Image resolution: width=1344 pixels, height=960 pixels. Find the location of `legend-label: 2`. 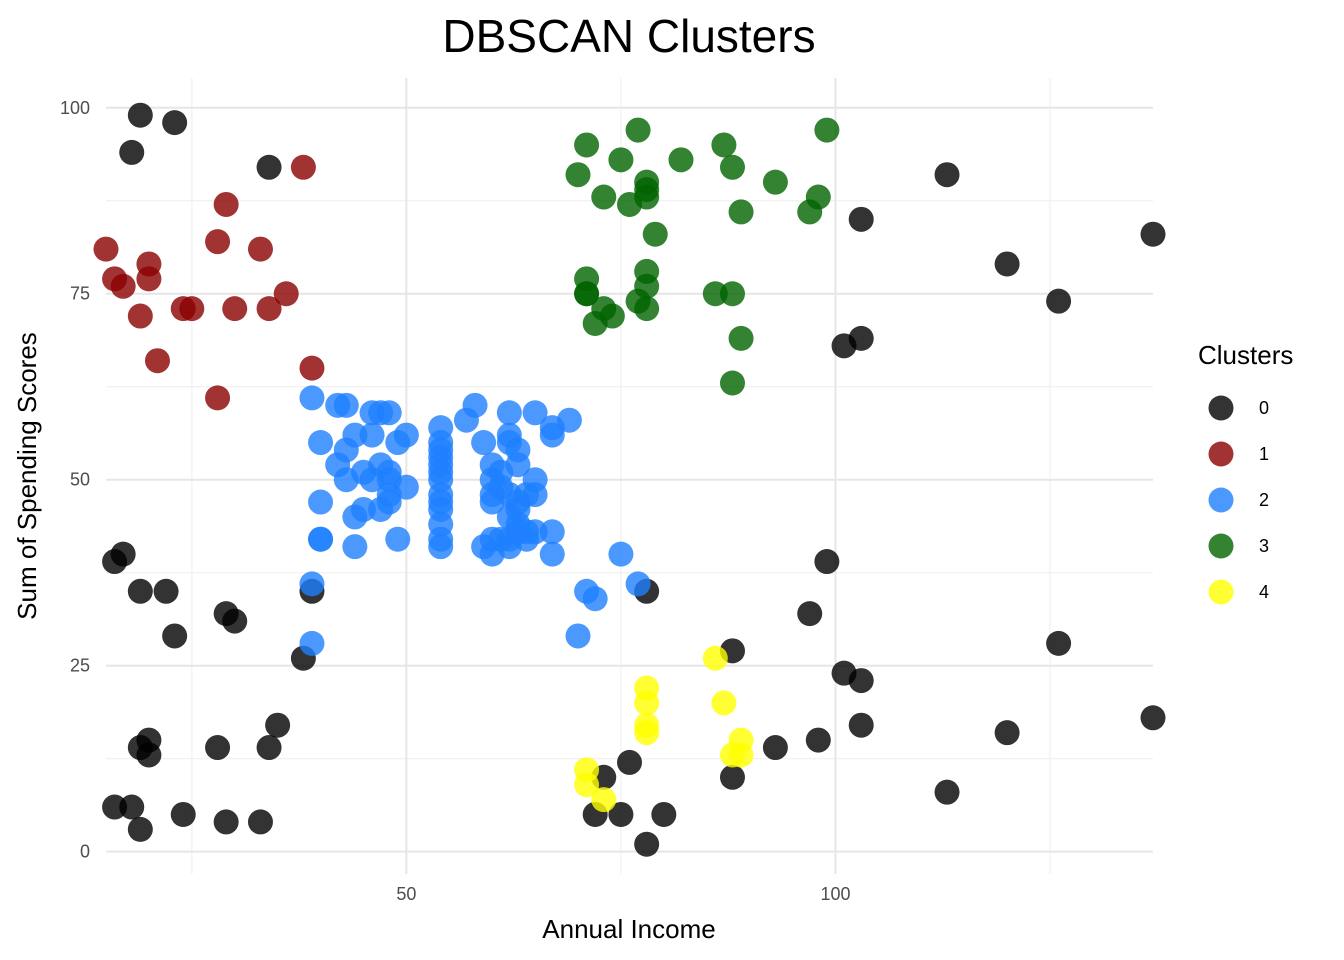

legend-label: 2 is located at coordinates (1264, 500).